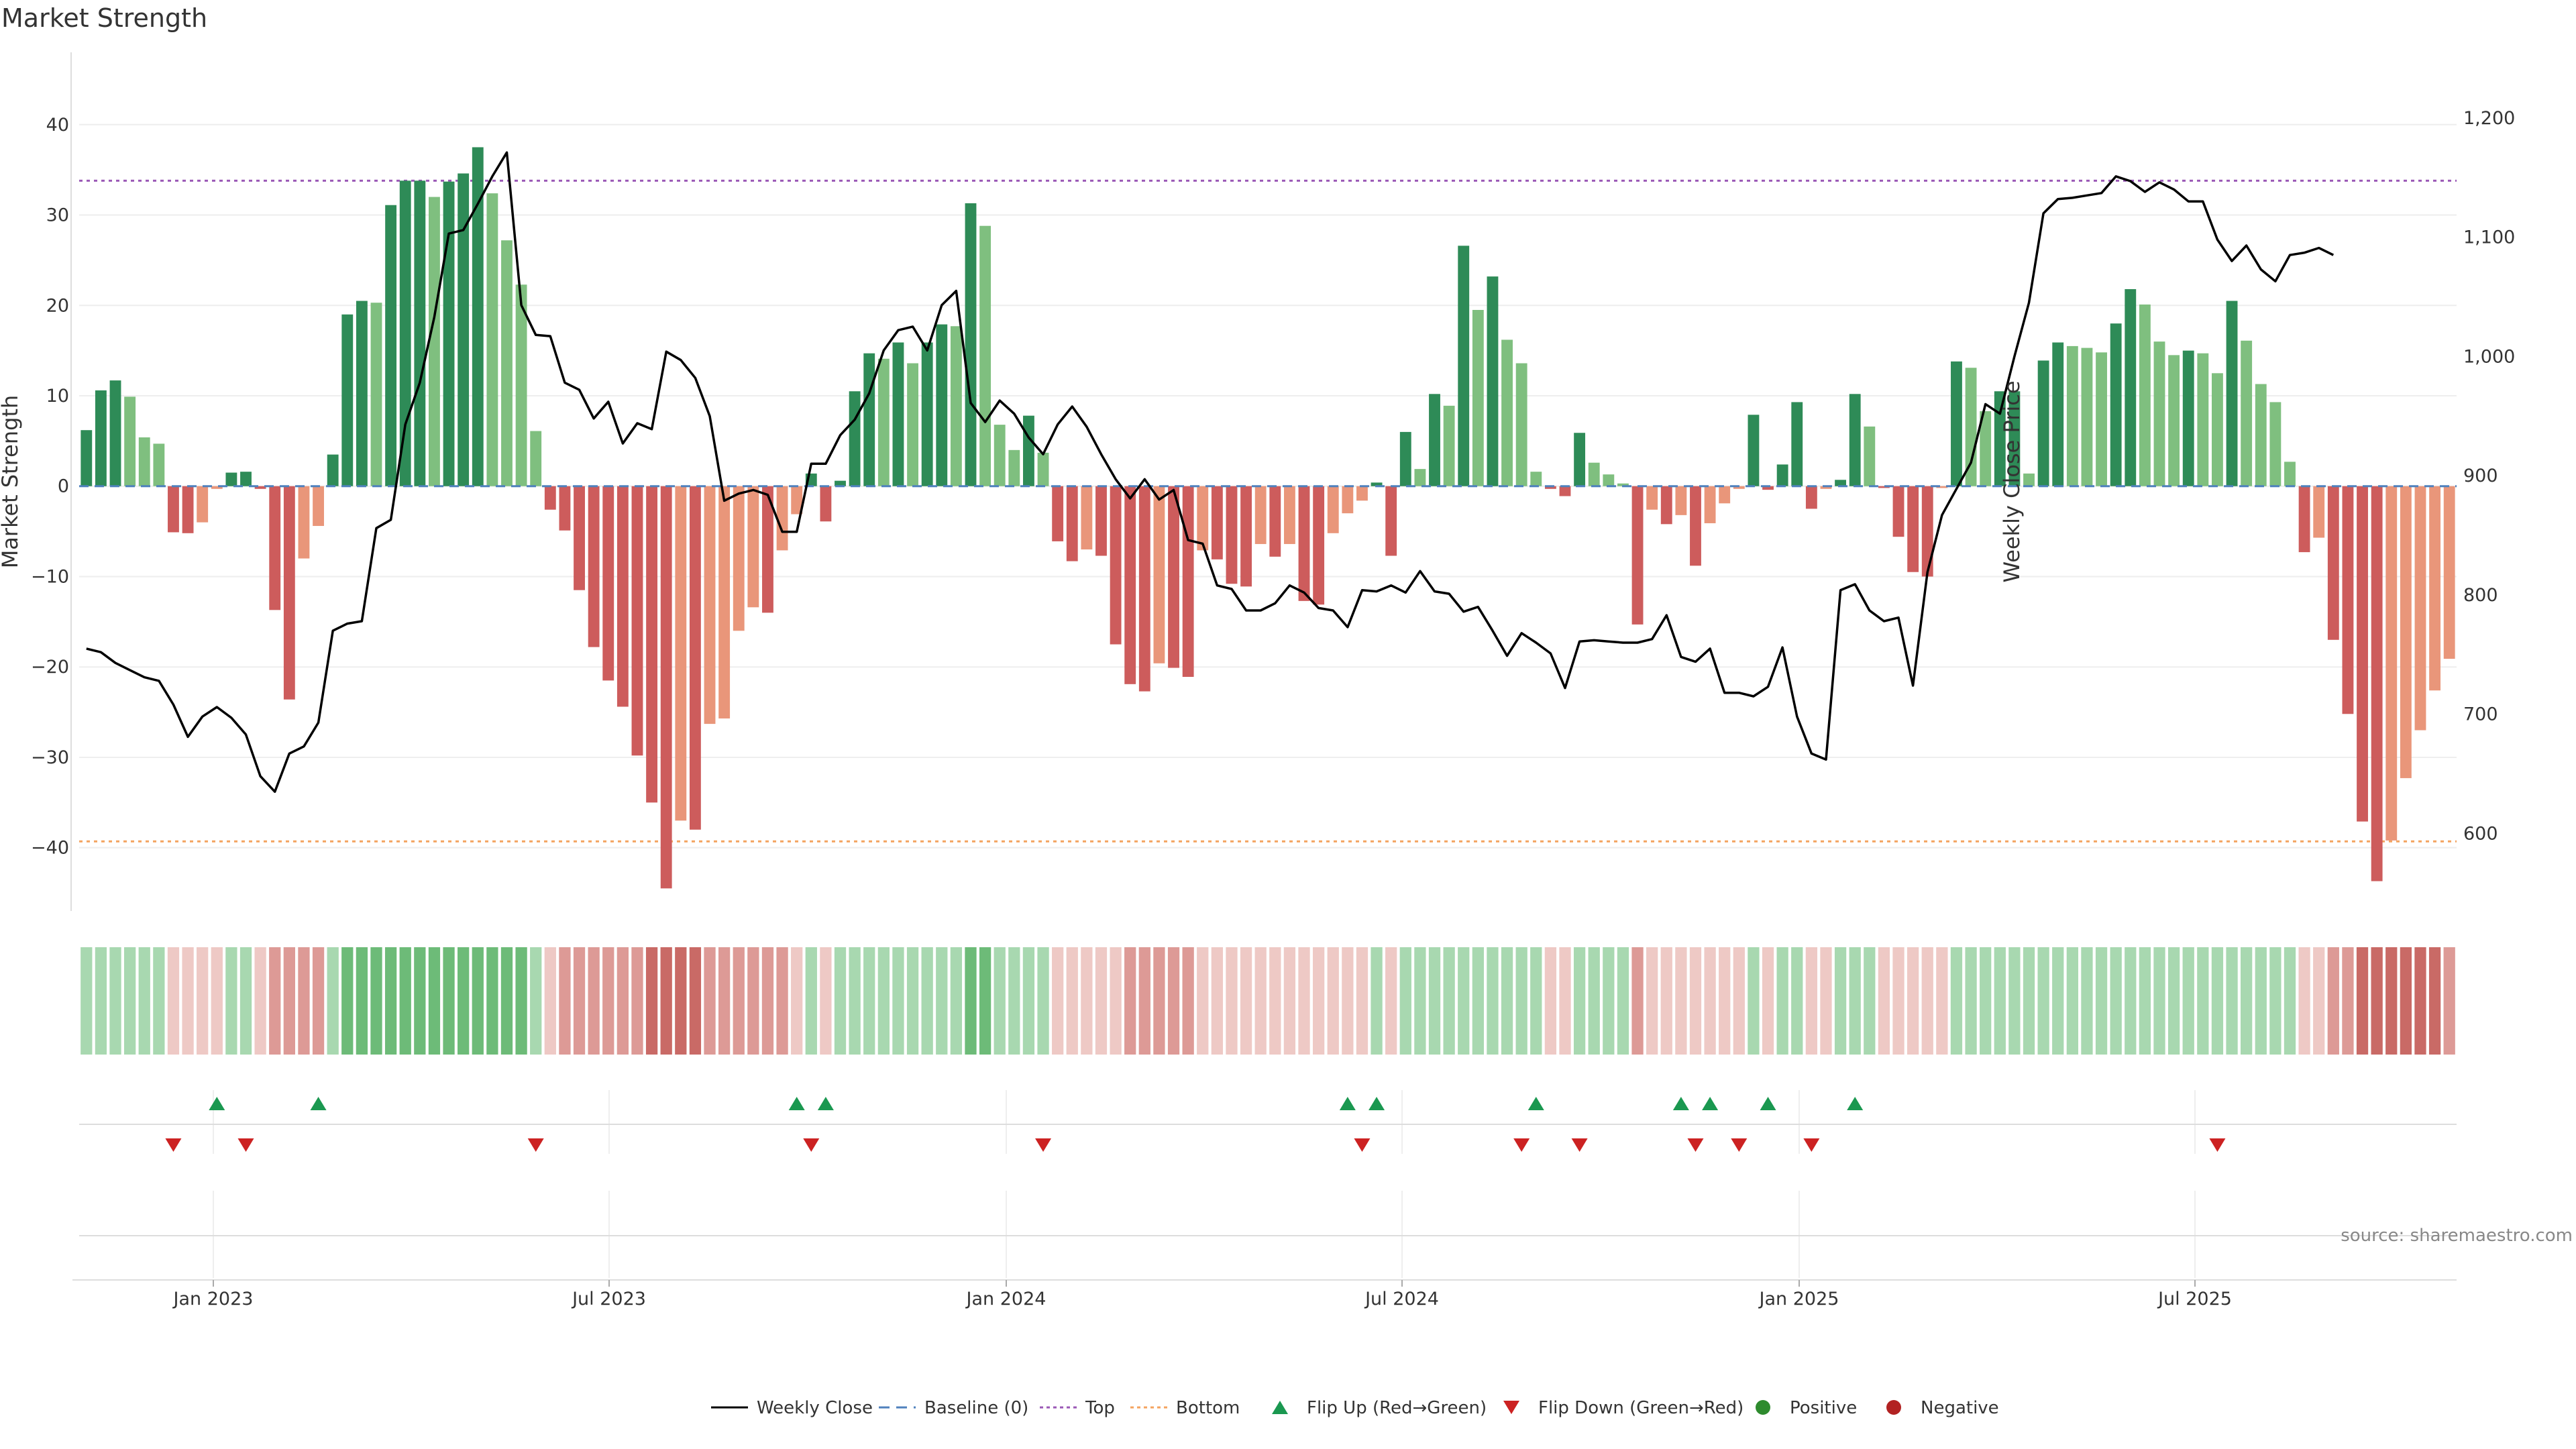  What do you see at coordinates (2194, 1299) in the screenshot?
I see `x-tick-label: Jul 2025` at bounding box center [2194, 1299].